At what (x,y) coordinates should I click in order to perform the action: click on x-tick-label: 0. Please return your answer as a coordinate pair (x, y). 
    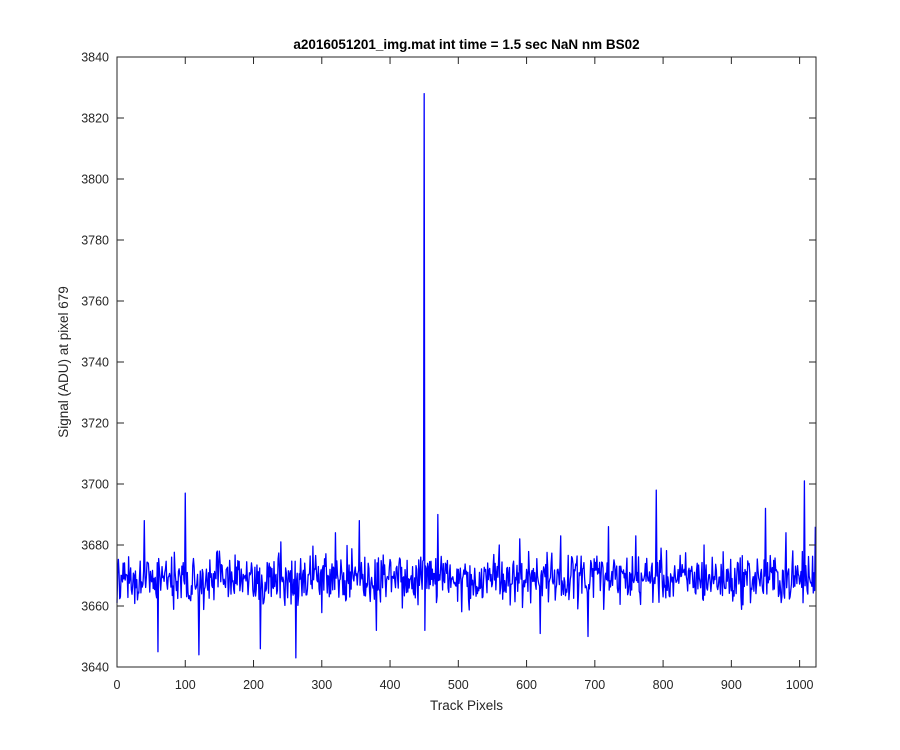
    Looking at the image, I should click on (117, 685).